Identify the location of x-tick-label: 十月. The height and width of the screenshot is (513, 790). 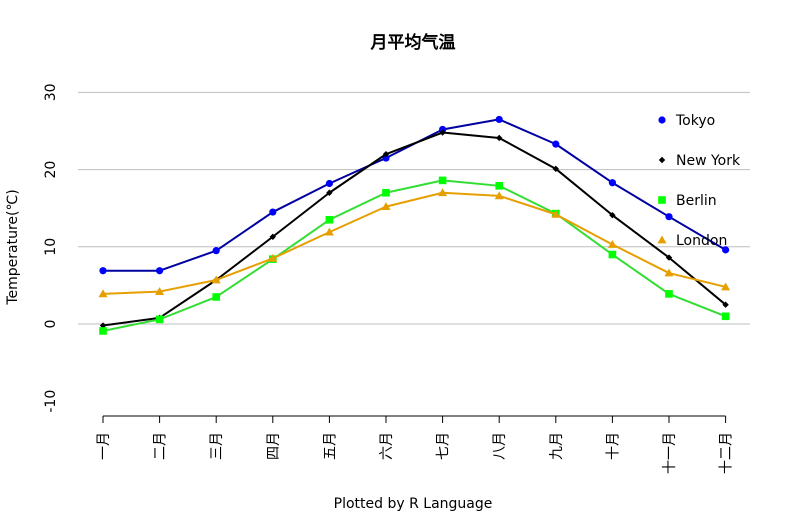
(613, 446).